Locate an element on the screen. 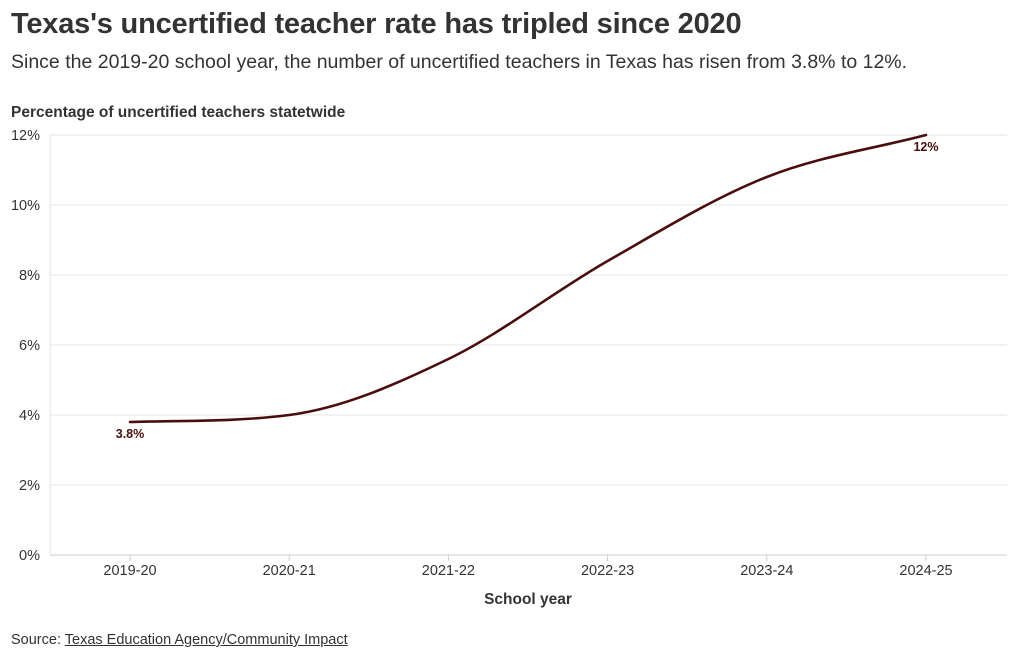  x-axis-title: School year is located at coordinates (528, 599).